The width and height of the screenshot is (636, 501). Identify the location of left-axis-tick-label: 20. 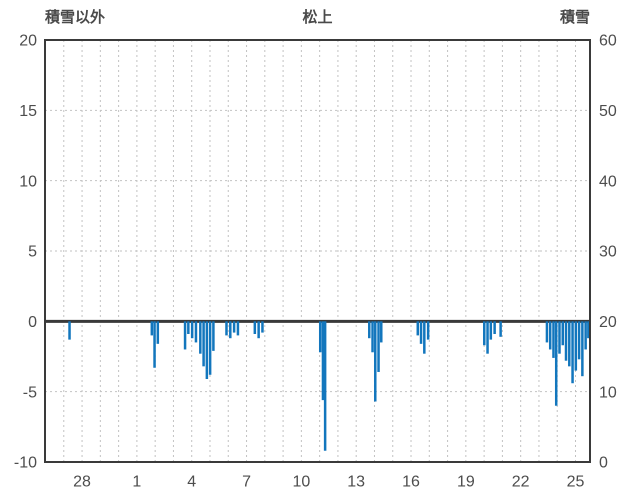
(28, 41).